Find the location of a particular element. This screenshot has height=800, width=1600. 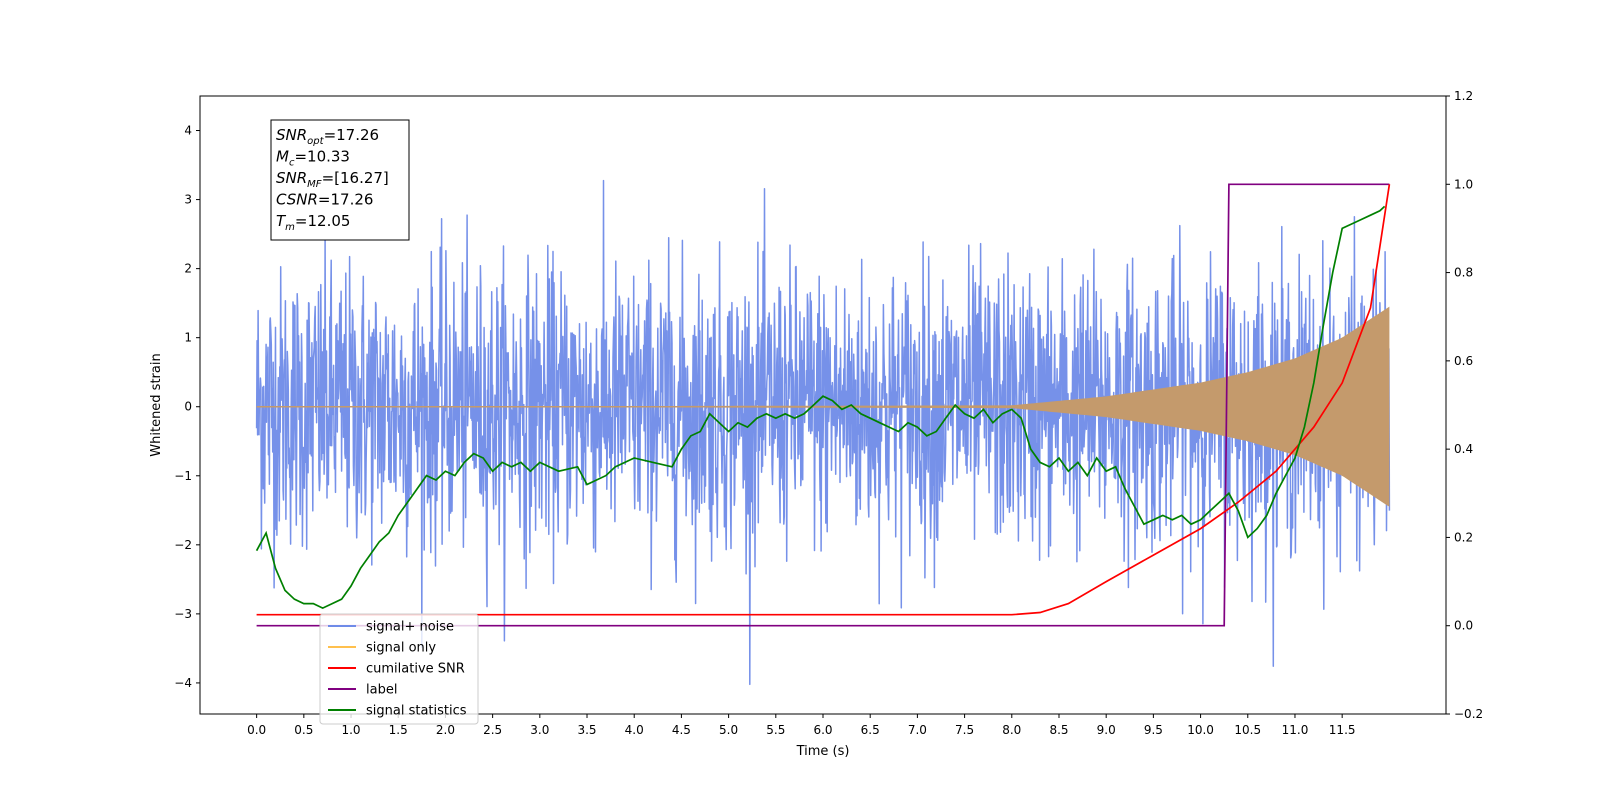

x-axis-label: Time (s) is located at coordinates (823, 751).